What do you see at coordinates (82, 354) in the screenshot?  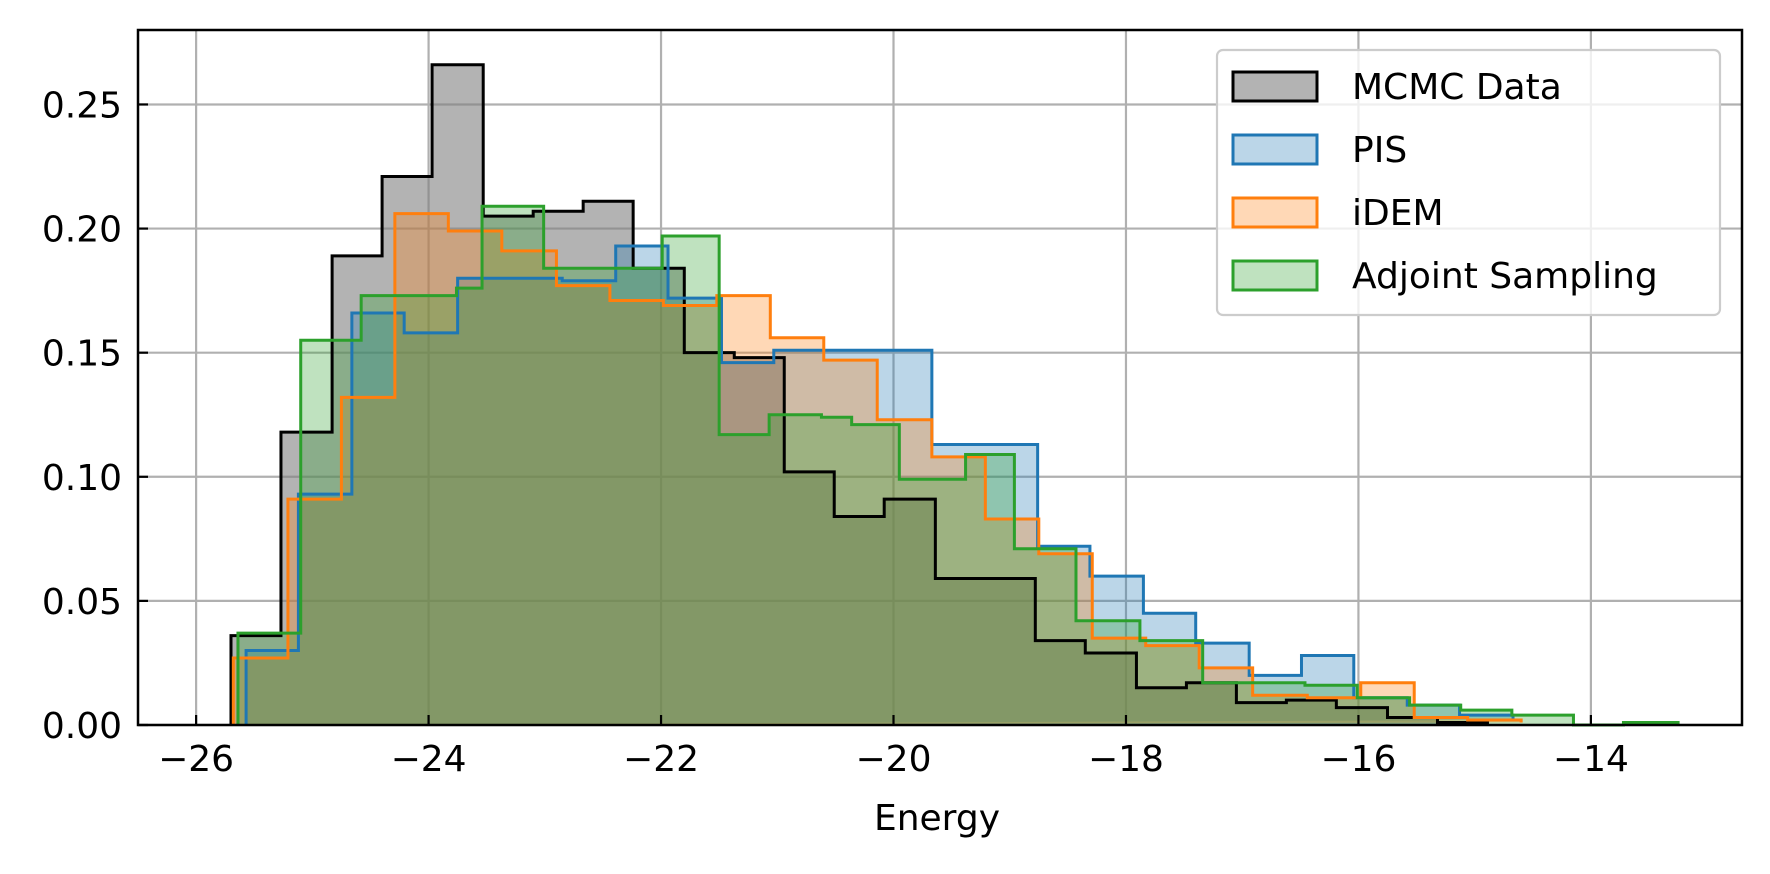 I see `y-tick-label-3: 0.15` at bounding box center [82, 354].